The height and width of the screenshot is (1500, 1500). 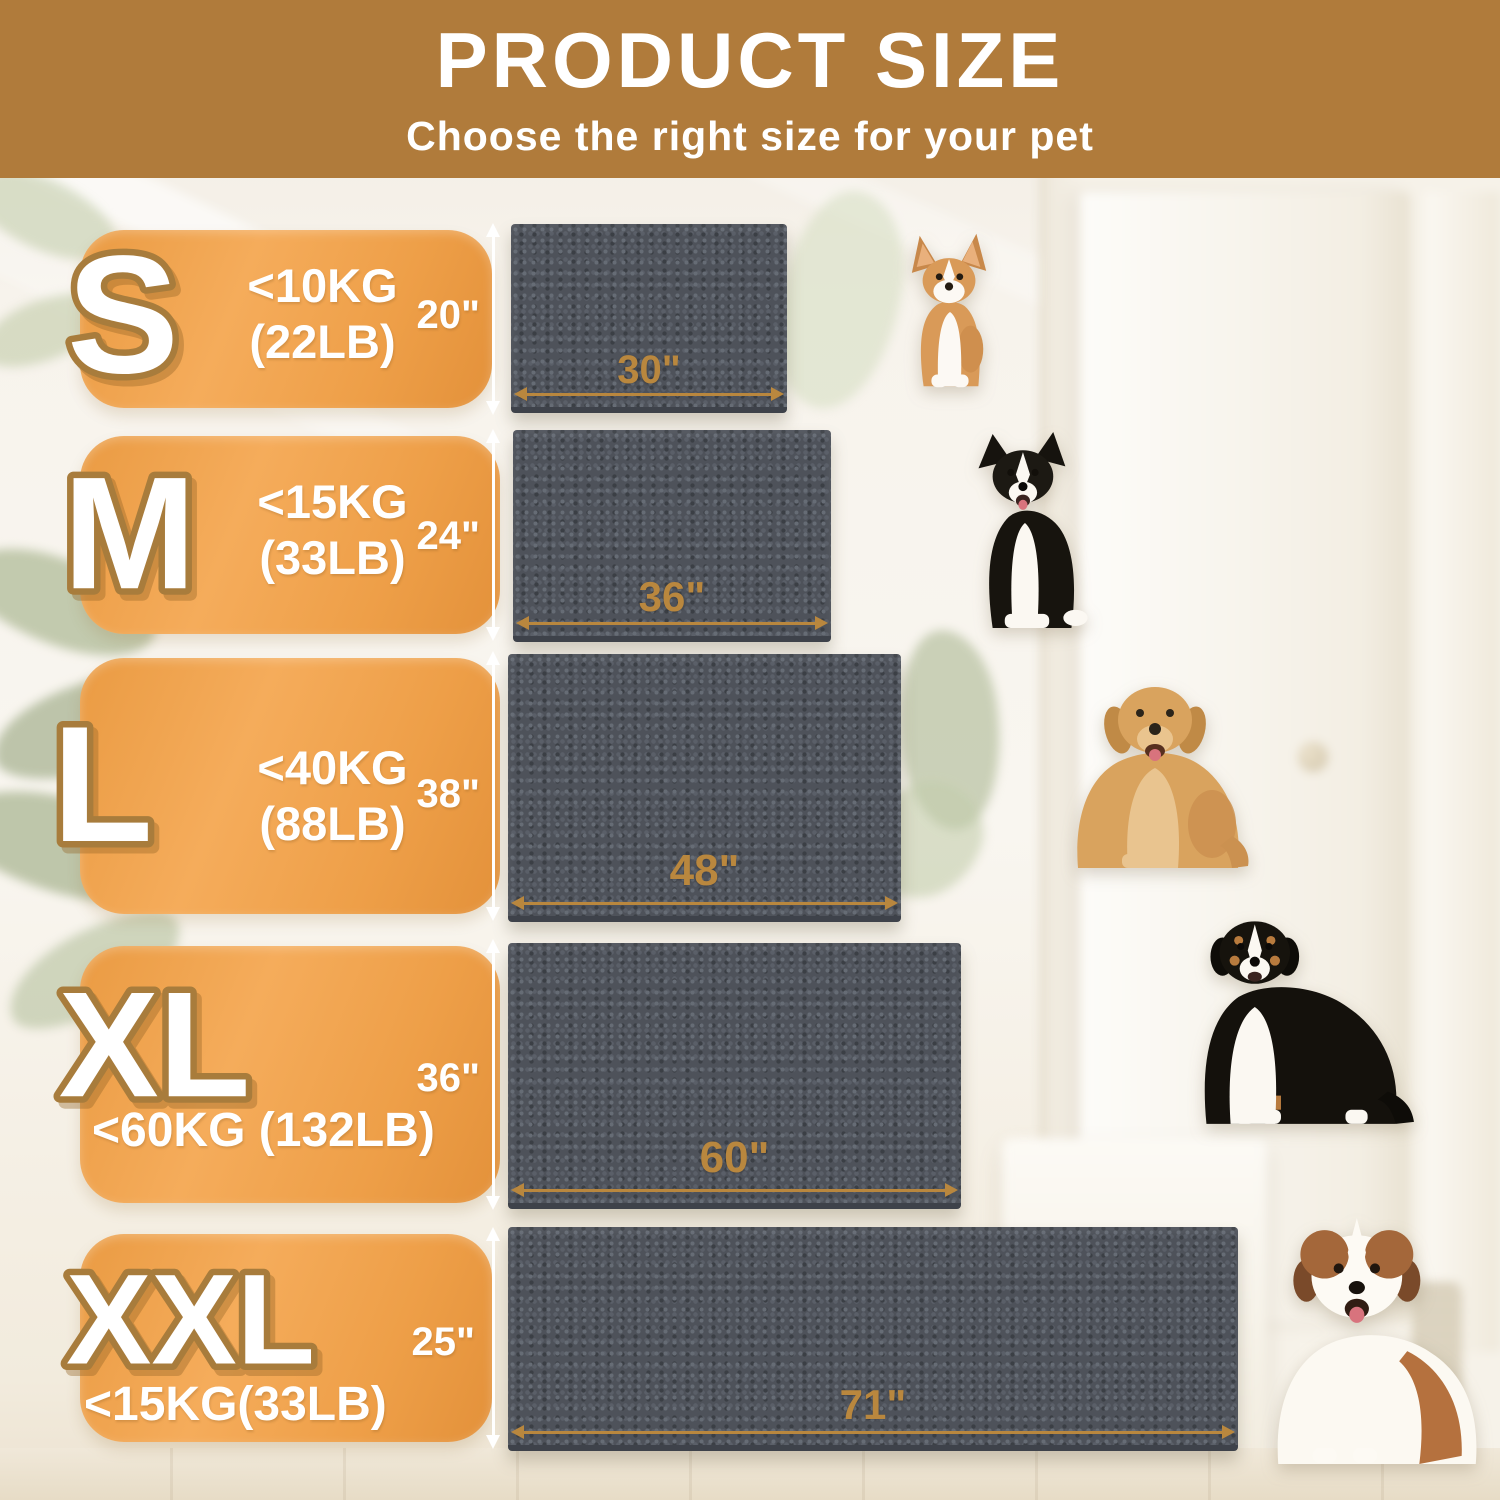 What do you see at coordinates (448, 315) in the screenshot?
I see `height-label: 20"` at bounding box center [448, 315].